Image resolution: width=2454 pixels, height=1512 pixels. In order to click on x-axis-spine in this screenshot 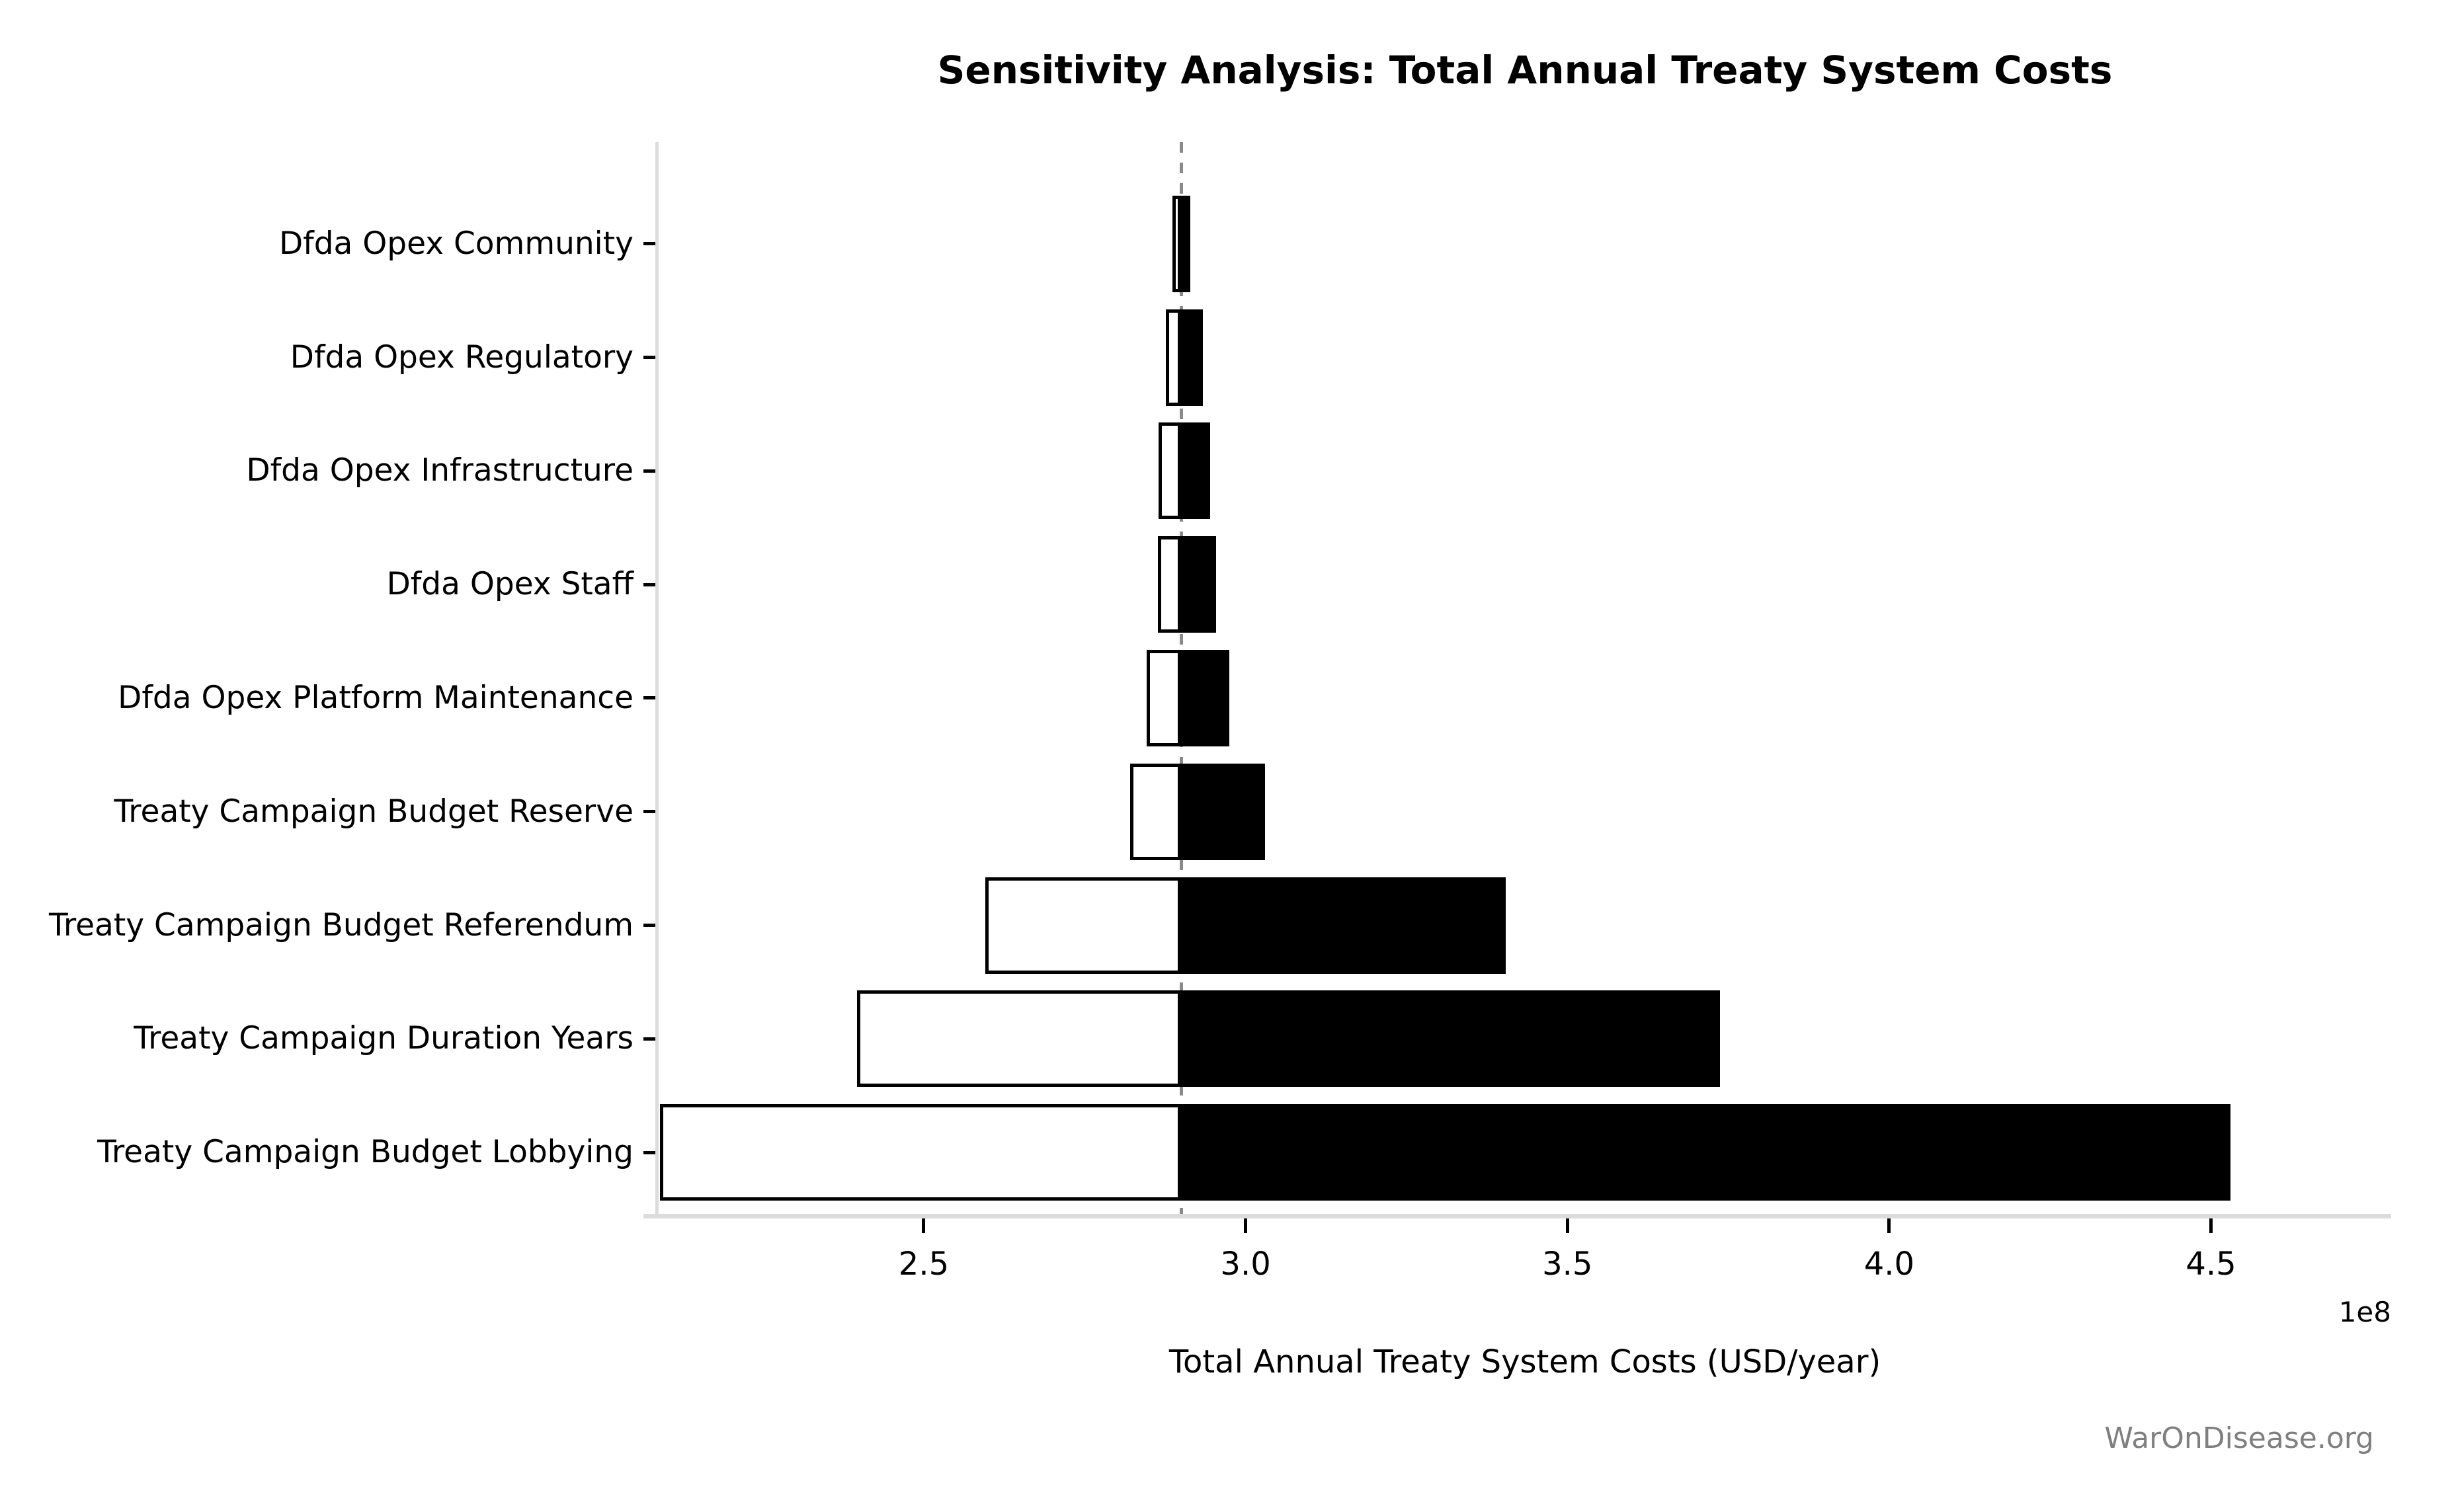, I will do `click(1517, 1216)`.